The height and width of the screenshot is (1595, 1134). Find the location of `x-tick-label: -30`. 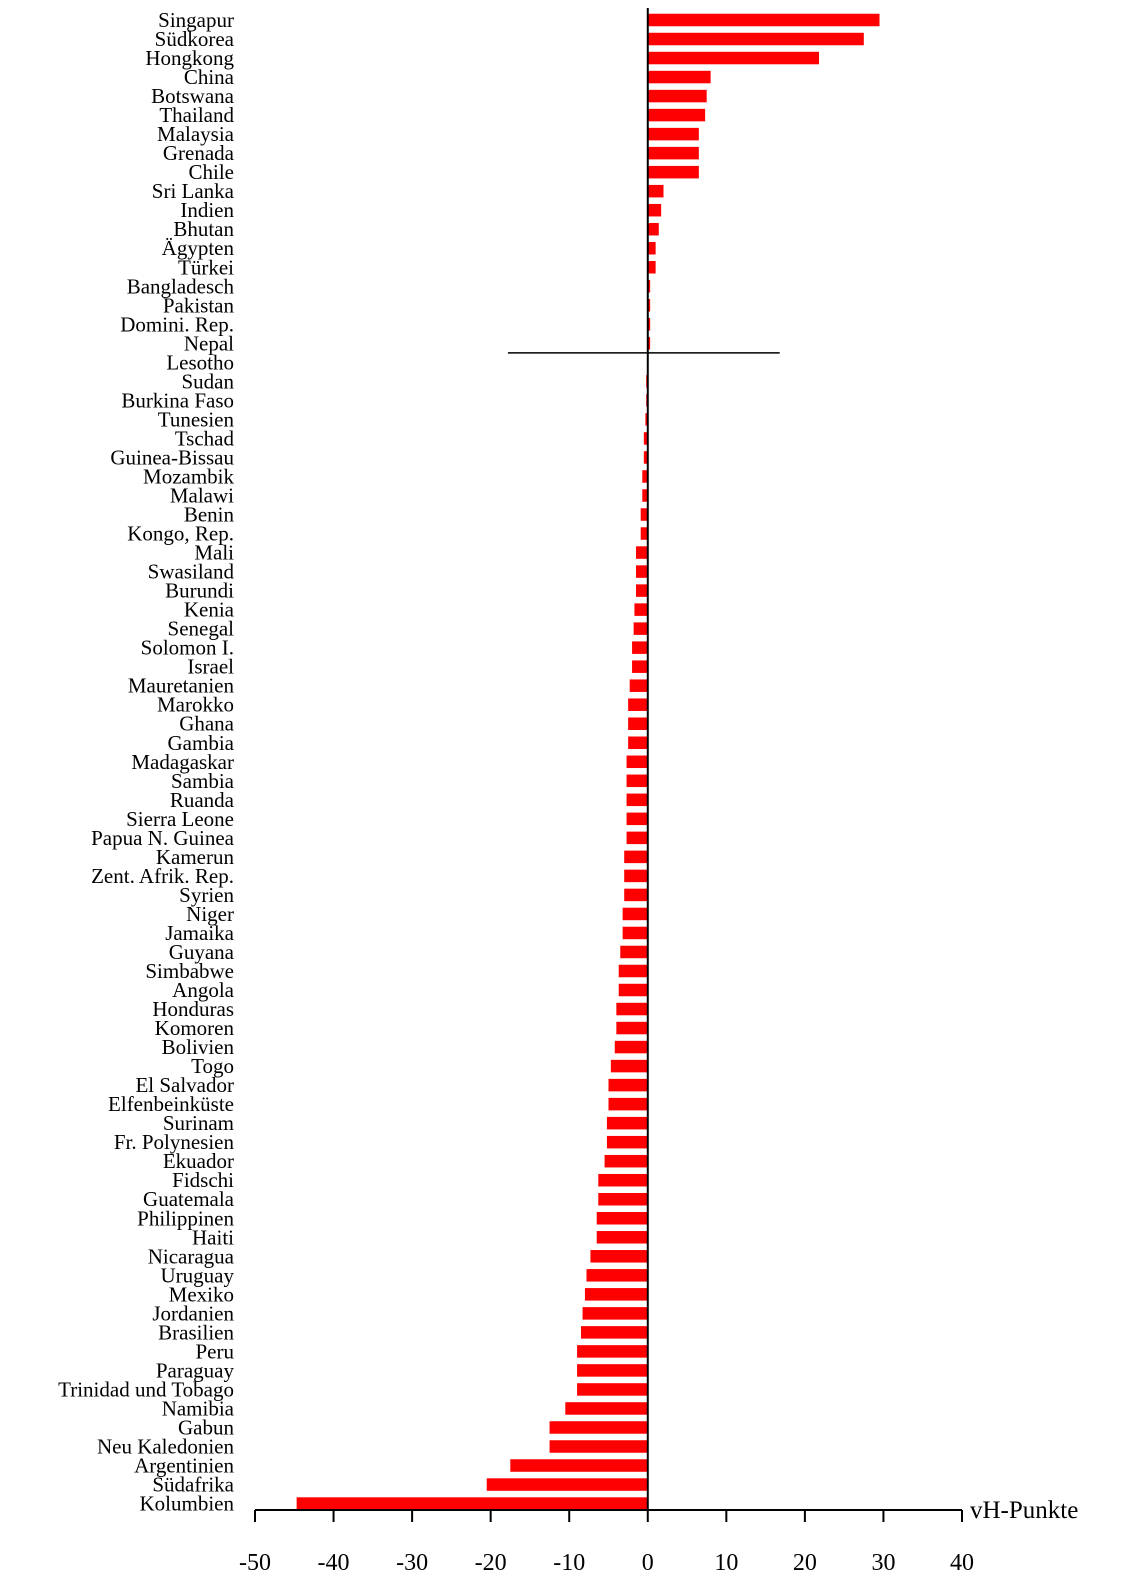

x-tick-label: -30 is located at coordinates (412, 1563).